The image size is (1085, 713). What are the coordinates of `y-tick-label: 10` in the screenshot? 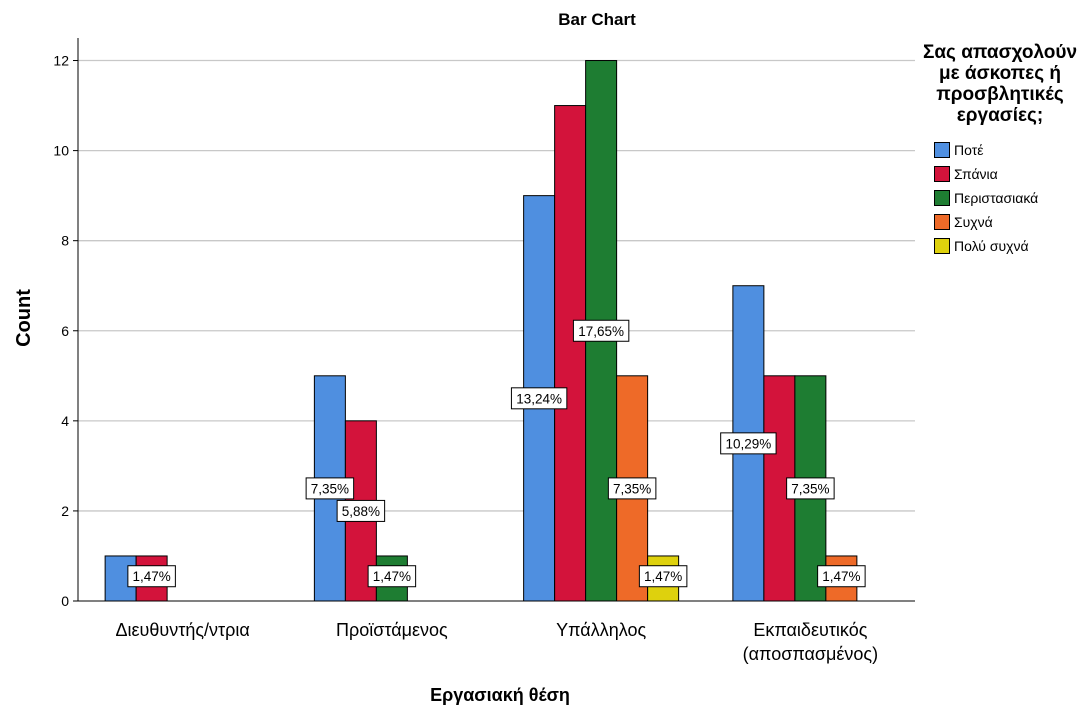 It's located at (61, 151).